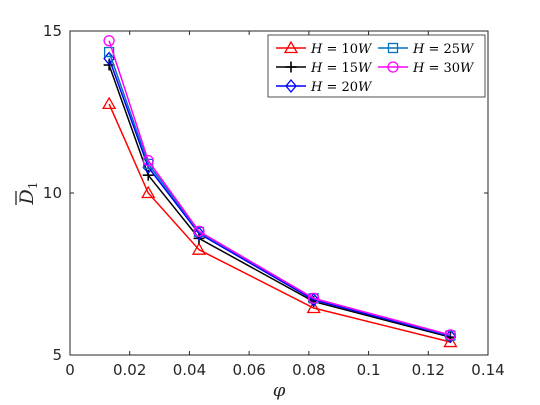  Describe the element at coordinates (350, 87) in the screenshot. I see `legend-label-part: 20` at that location.